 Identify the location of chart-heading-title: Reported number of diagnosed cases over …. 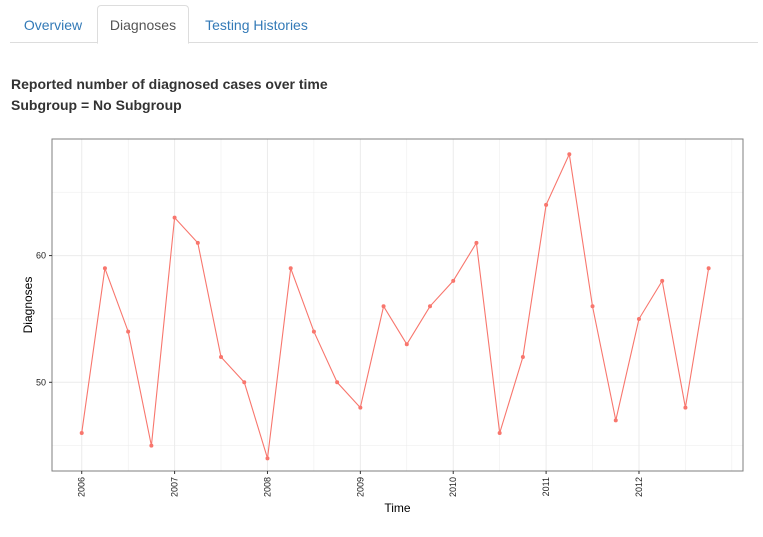
(169, 84).